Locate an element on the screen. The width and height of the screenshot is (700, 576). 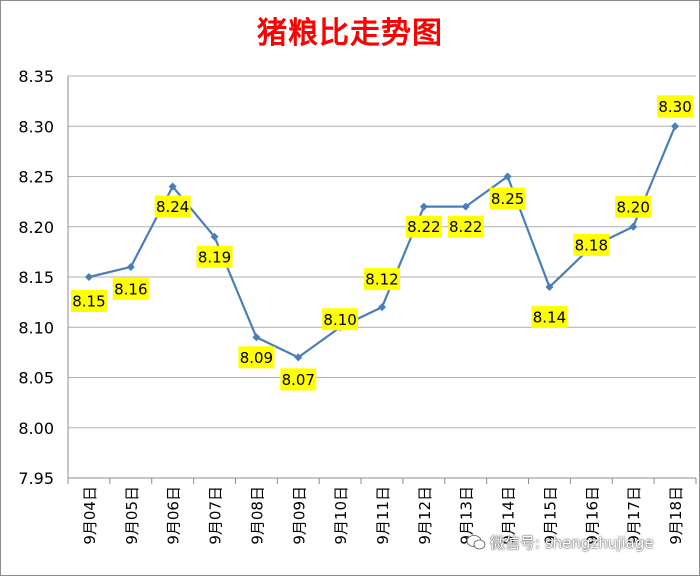
data-label: 8.10 is located at coordinates (339, 320).